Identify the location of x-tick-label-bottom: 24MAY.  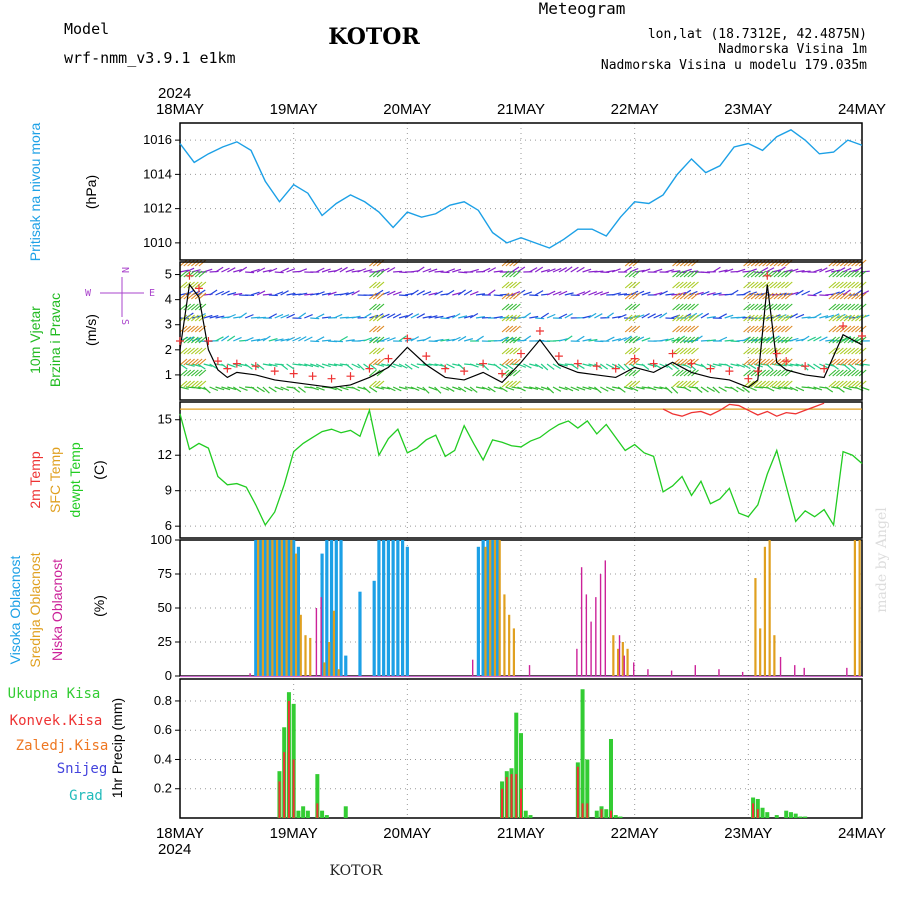
(862, 833).